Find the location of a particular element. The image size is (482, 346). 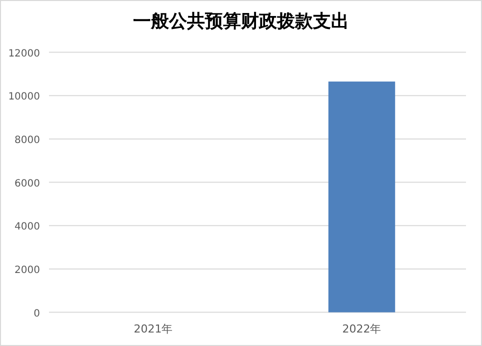

x-tick-label: 2022年 is located at coordinates (362, 329).